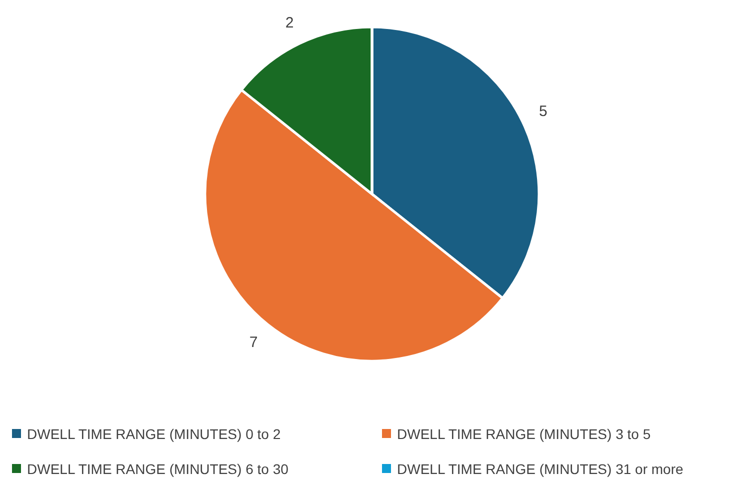  What do you see at coordinates (253, 343) in the screenshot?
I see `data-label: 7` at bounding box center [253, 343].